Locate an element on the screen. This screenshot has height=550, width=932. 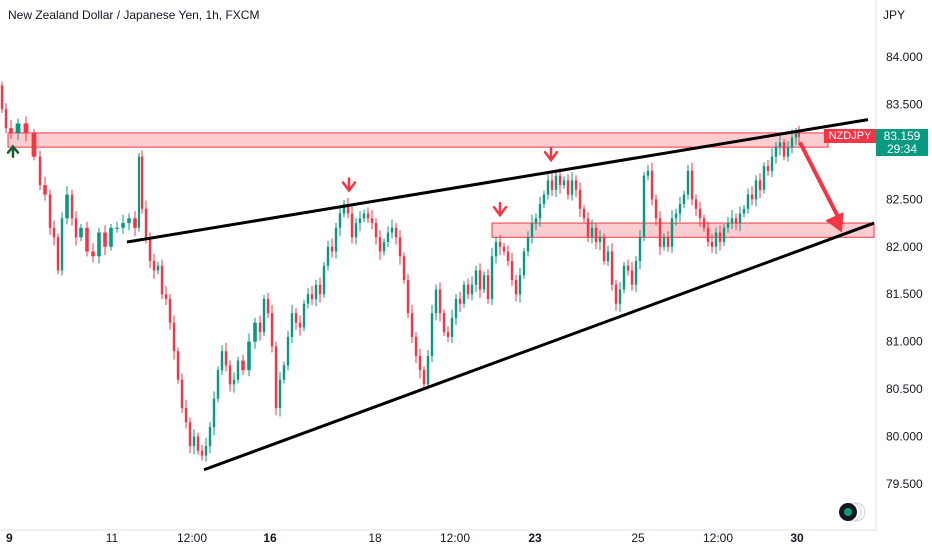
projection-arrow-line is located at coordinates (821, 183).